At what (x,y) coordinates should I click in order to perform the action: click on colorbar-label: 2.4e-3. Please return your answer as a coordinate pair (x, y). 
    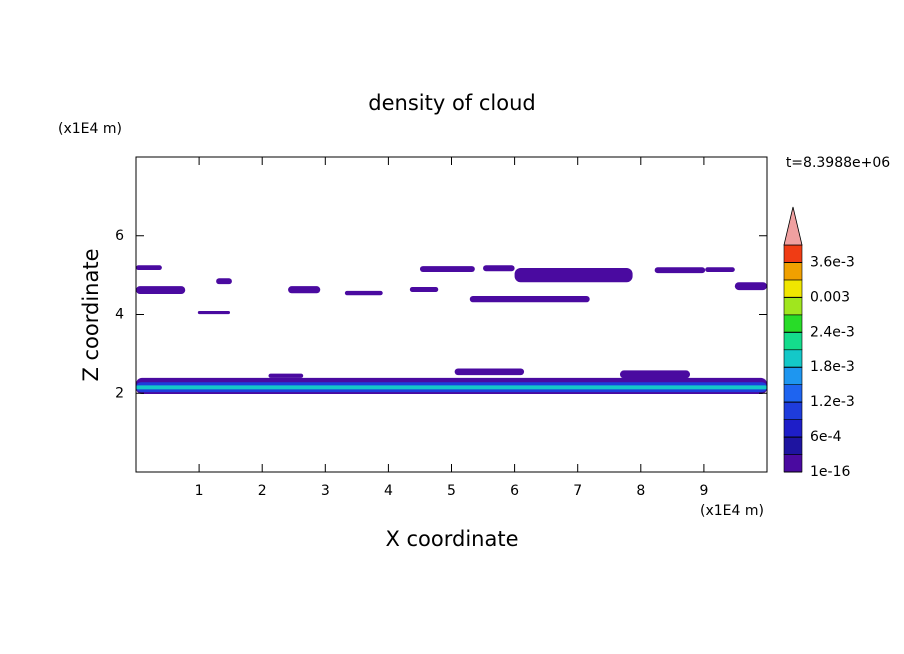
    Looking at the image, I should click on (832, 332).